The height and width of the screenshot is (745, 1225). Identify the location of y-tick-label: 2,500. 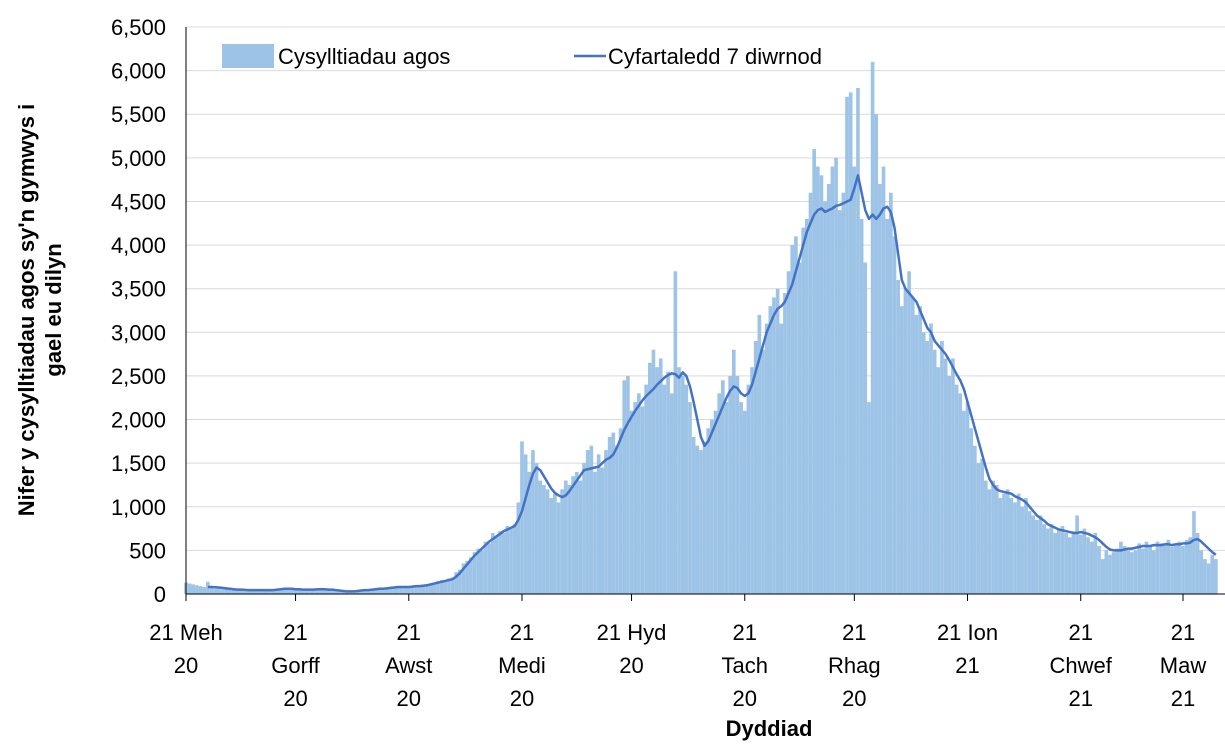
(138, 376).